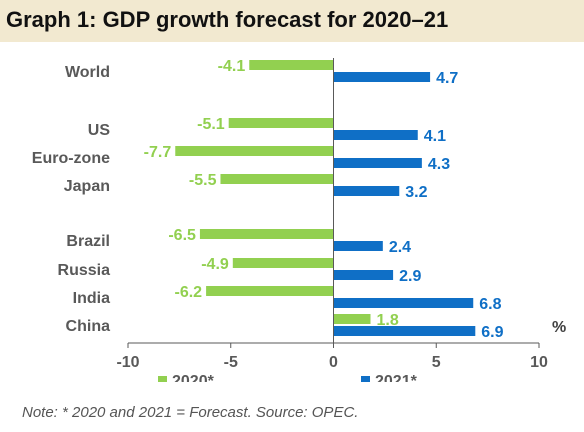 The image size is (584, 432). Describe the element at coordinates (87, 72) in the screenshot. I see `category-label-world: World` at that location.